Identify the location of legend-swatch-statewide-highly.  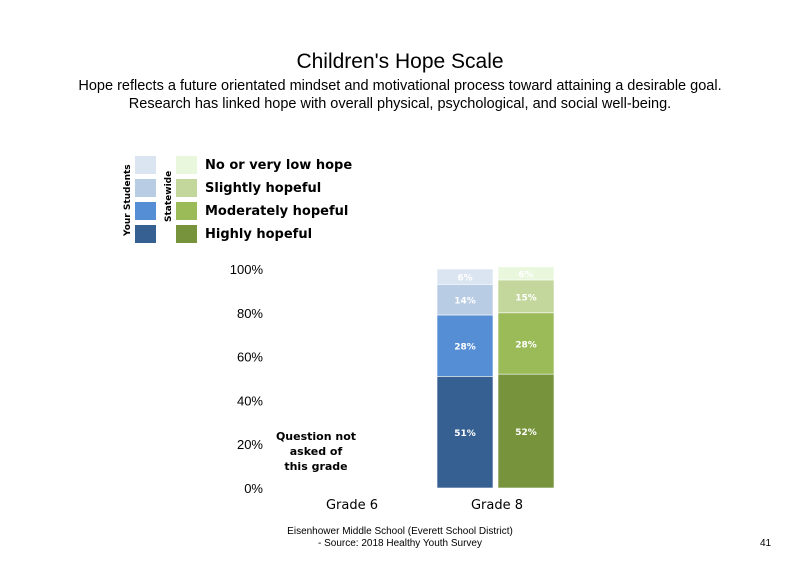
(186, 234).